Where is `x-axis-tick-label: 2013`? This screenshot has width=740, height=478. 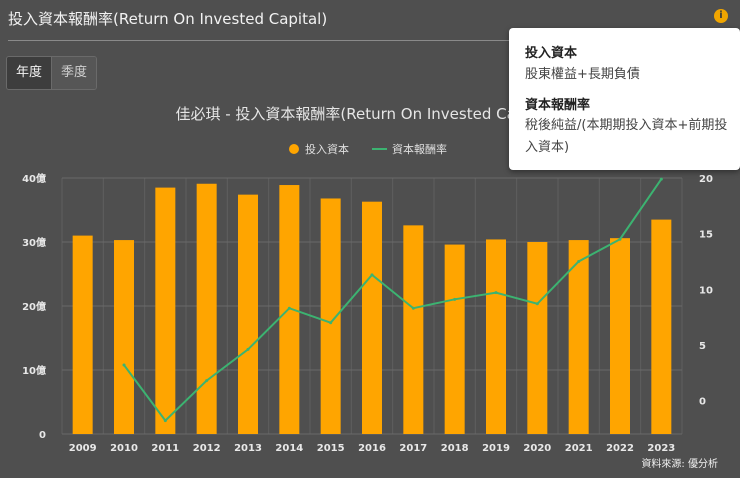
x-axis-tick-label: 2013 is located at coordinates (248, 448).